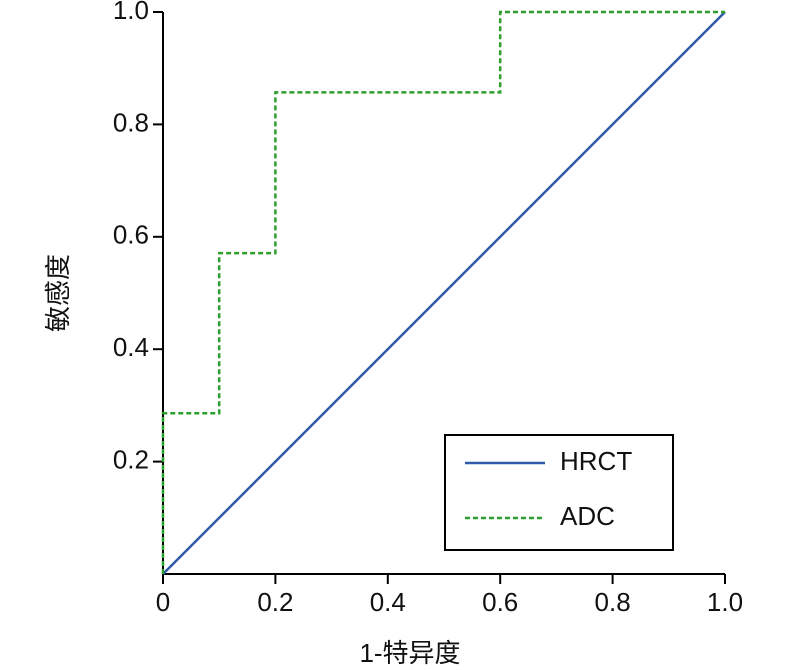 Image resolution: width=799 pixels, height=670 pixels. Describe the element at coordinates (725, 602) in the screenshot. I see `x-tick-label: 1.0` at that location.